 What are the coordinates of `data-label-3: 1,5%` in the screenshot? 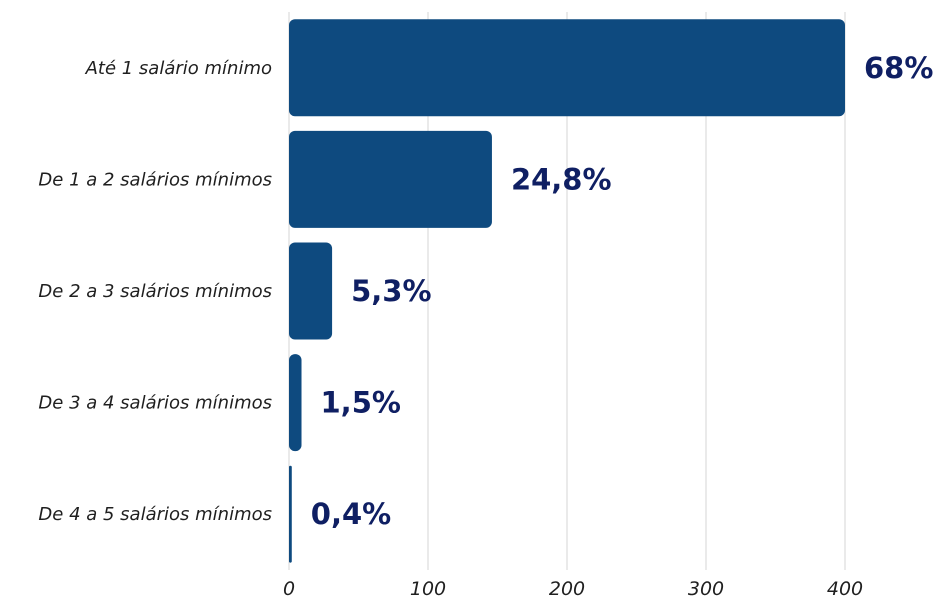 It's located at (361, 403).